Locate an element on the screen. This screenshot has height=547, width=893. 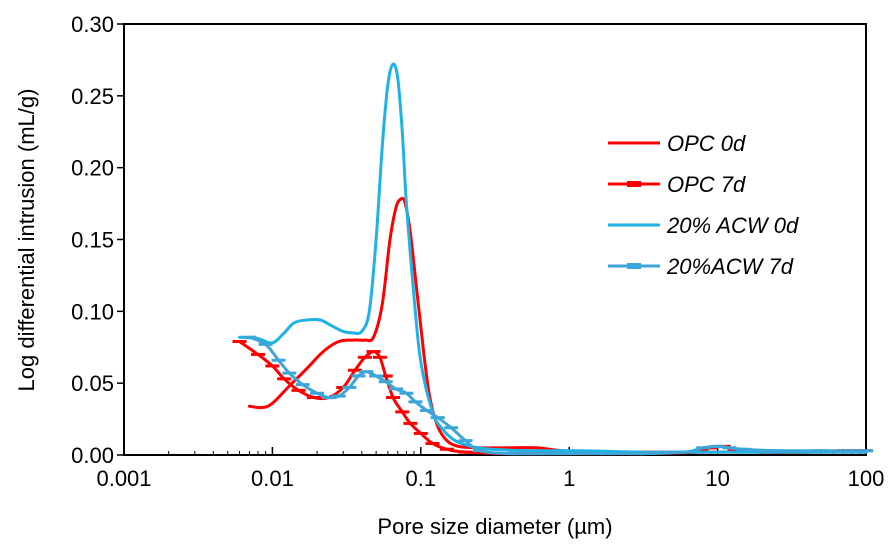
y-tick-label: 0.15 is located at coordinates (92, 240).